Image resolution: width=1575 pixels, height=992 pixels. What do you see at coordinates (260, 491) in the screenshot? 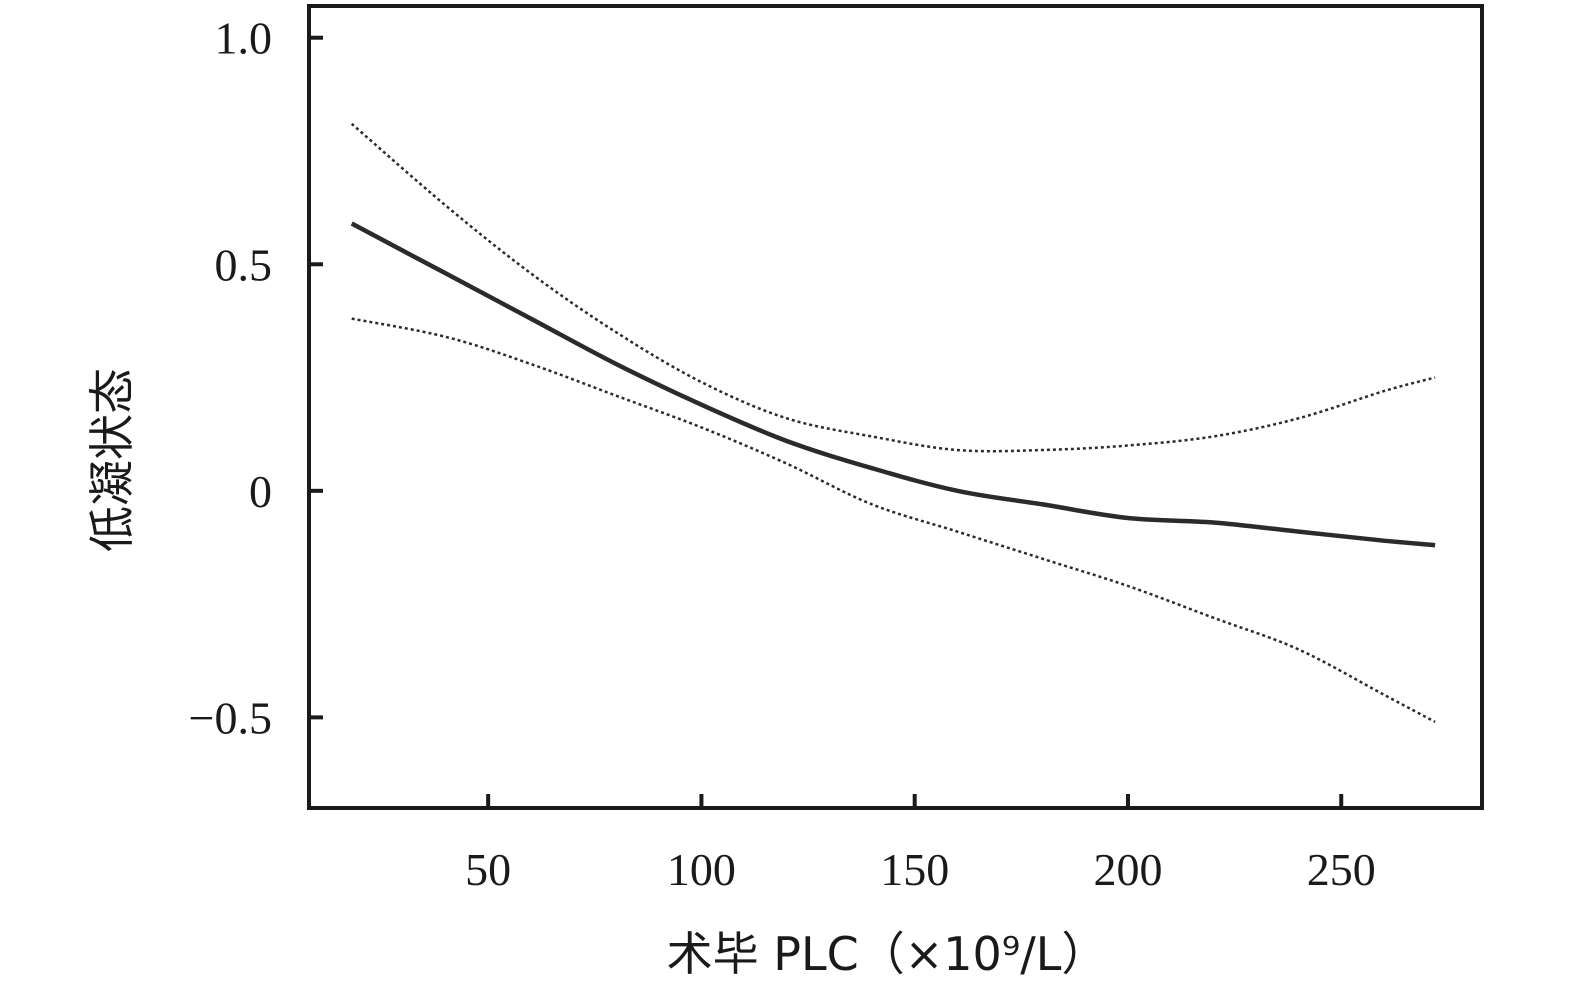
I see `y-tick-label: 0` at bounding box center [260, 491].